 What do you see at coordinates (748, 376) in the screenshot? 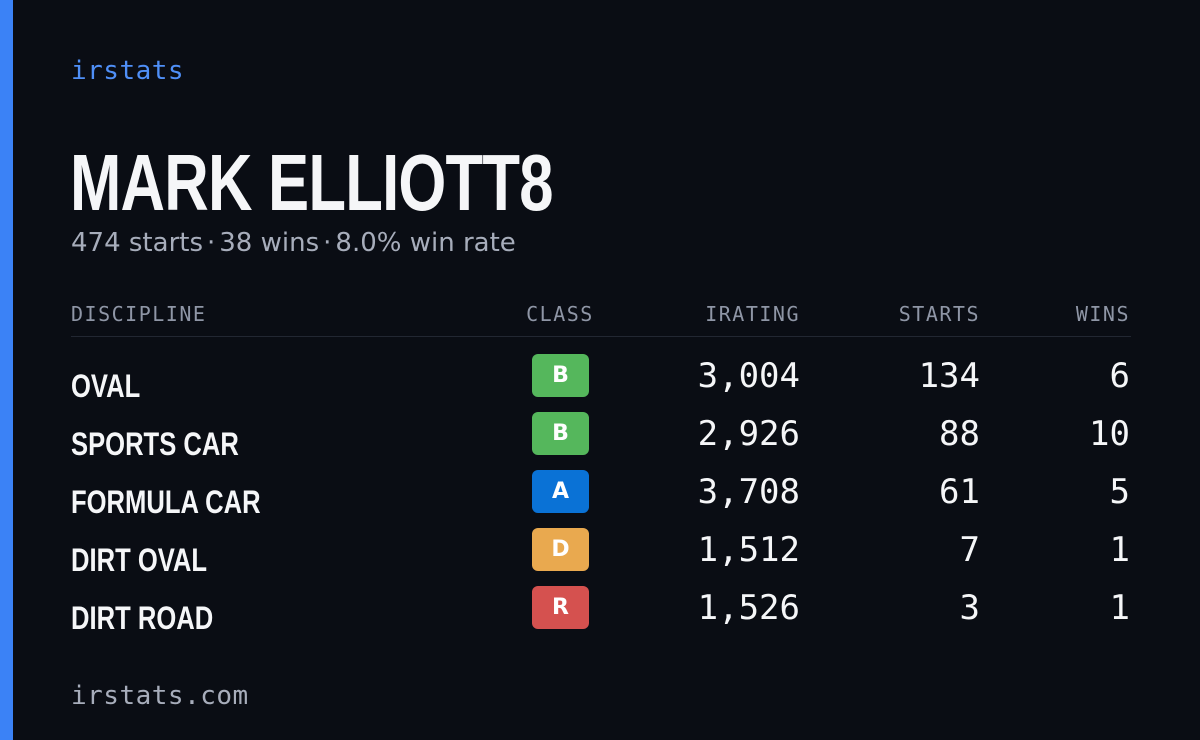
I see `irating-value: 3,004` at bounding box center [748, 376].